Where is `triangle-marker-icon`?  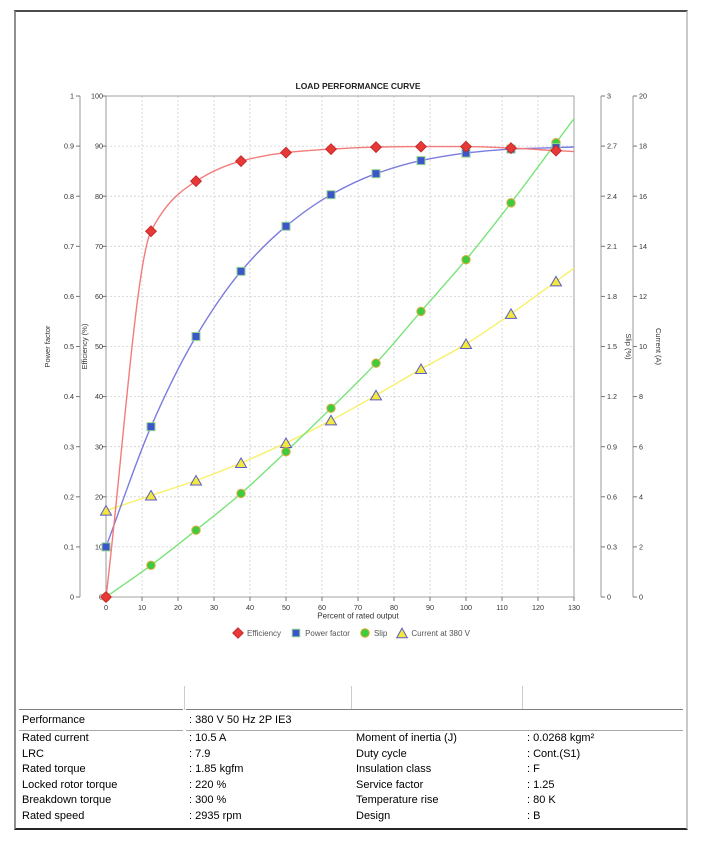 triangle-marker-icon is located at coordinates (402, 633).